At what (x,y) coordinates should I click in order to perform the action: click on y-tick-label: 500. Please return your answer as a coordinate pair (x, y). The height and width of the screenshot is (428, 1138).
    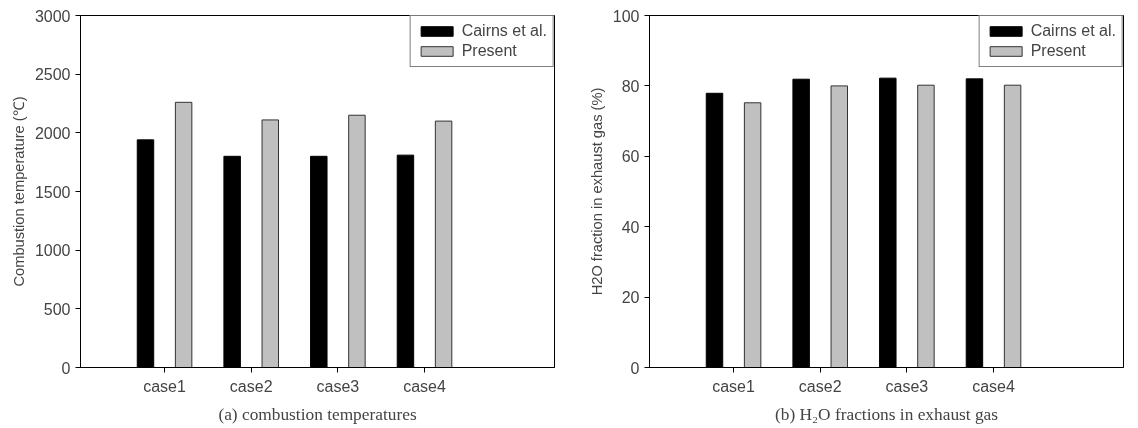
    Looking at the image, I should click on (57, 309).